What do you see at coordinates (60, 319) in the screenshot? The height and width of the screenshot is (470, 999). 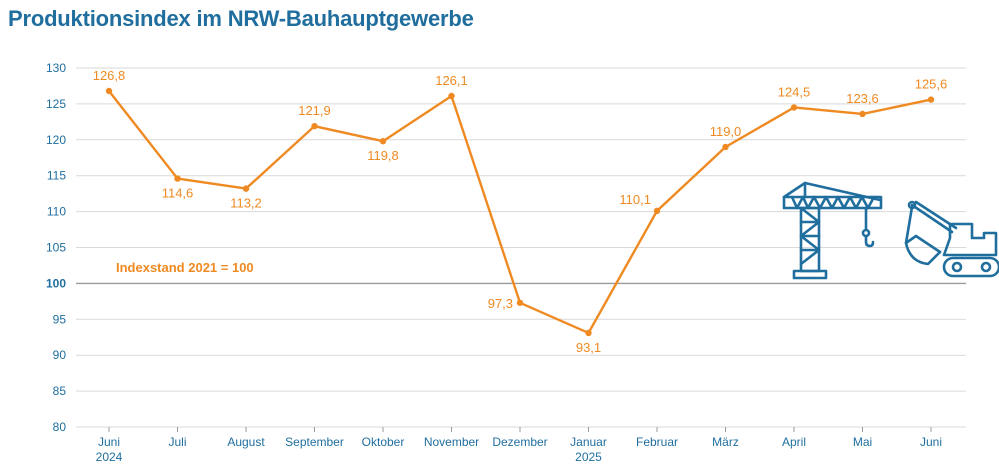 I see `y-tick-label: 95` at bounding box center [60, 319].